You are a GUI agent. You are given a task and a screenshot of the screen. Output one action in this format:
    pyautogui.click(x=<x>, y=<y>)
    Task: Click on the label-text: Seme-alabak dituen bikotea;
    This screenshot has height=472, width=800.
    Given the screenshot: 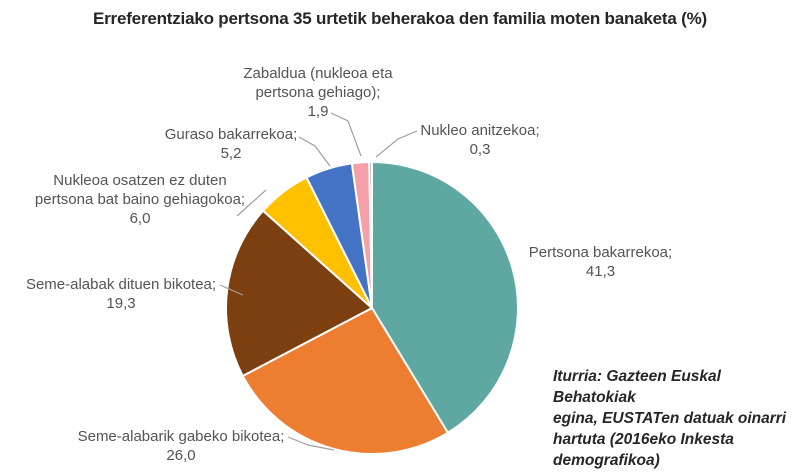 What is the action you would take?
    pyautogui.click(x=121, y=284)
    